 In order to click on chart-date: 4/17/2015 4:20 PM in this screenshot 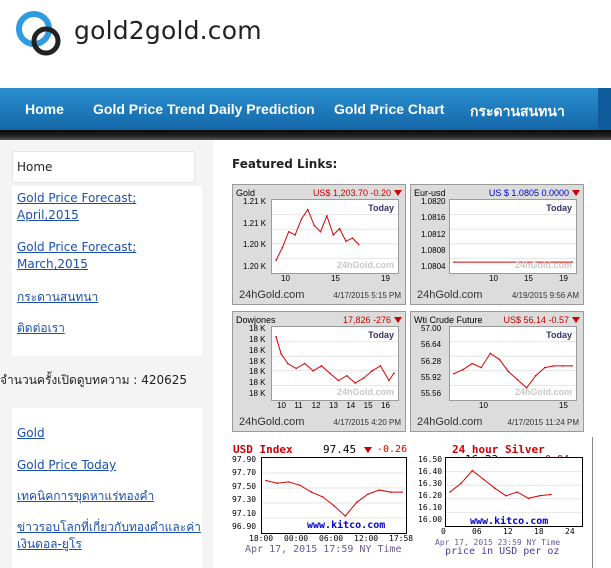, I will do `click(367, 422)`.